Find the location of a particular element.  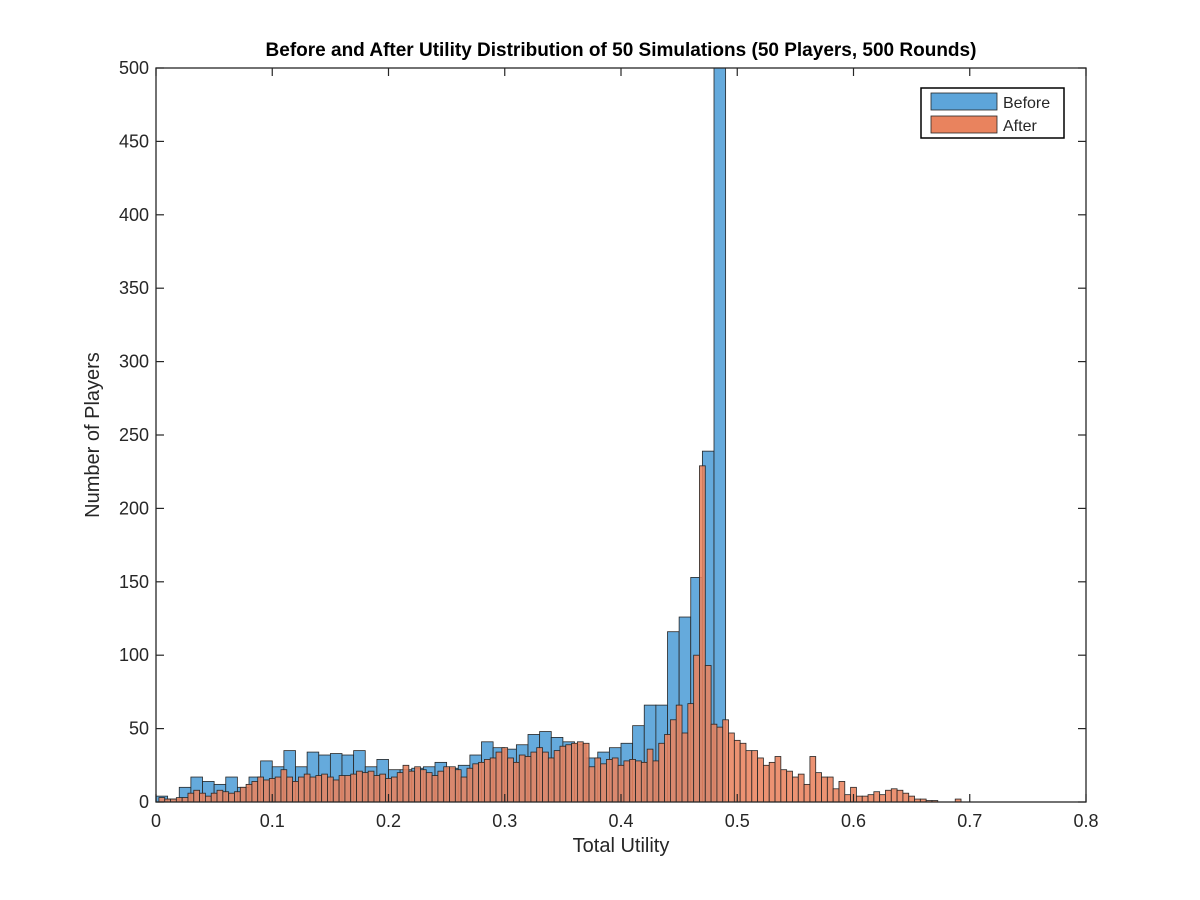

y-tick-label: 400 is located at coordinates (134, 215).